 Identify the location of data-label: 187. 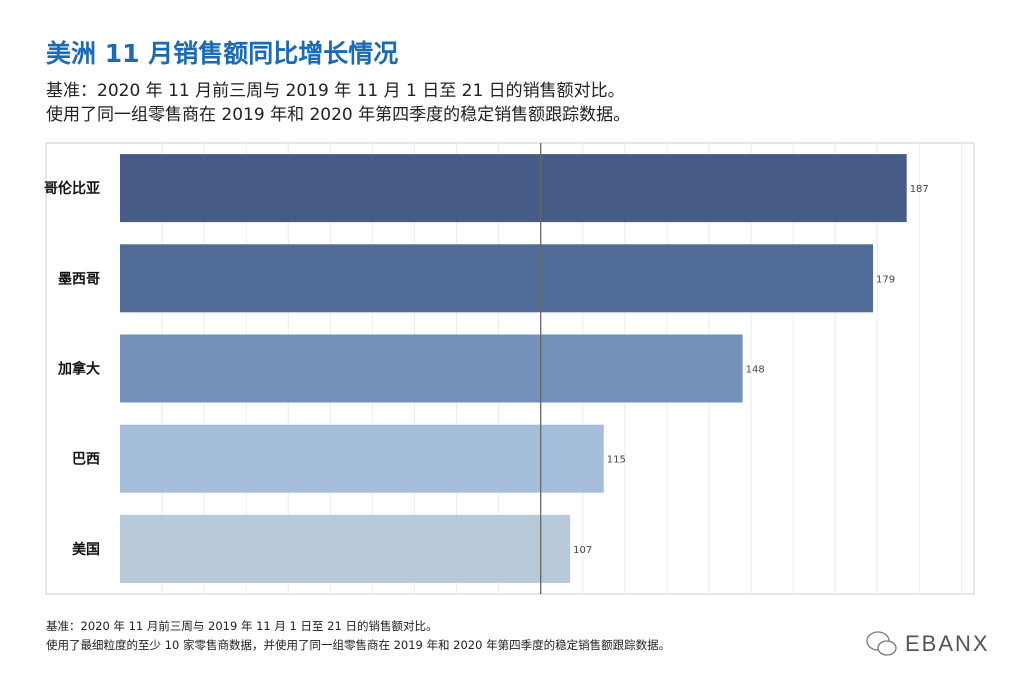
(919, 189).